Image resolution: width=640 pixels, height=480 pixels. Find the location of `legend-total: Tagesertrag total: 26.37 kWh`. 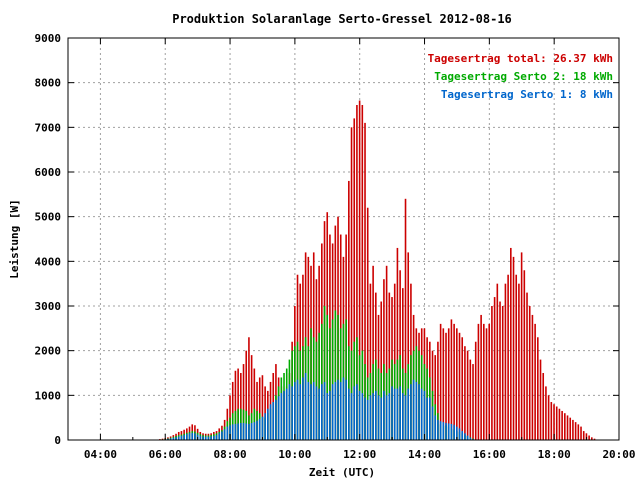

legend-total: Tagesertrag total: 26.37 kWh is located at coordinates (520, 58).